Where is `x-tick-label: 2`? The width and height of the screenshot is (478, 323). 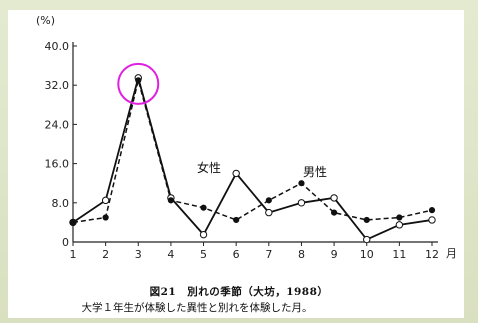
x-tick-label: 2 is located at coordinates (105, 254).